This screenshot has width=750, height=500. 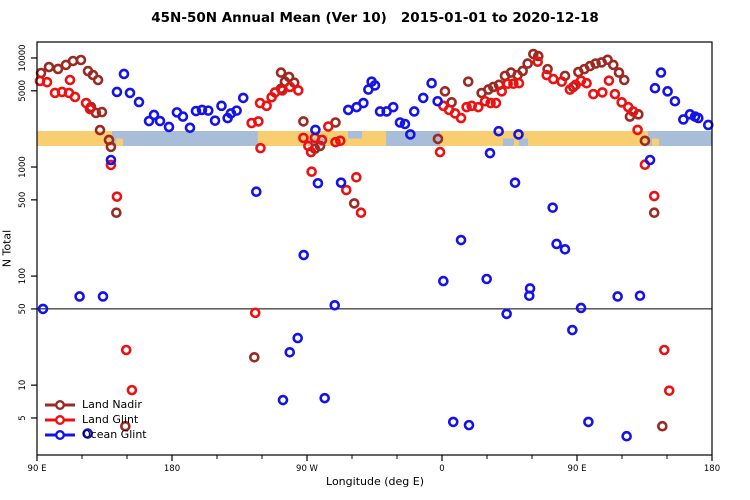 I want to click on legend-item-land-nadir: Land Nadir, so click(x=95, y=404).